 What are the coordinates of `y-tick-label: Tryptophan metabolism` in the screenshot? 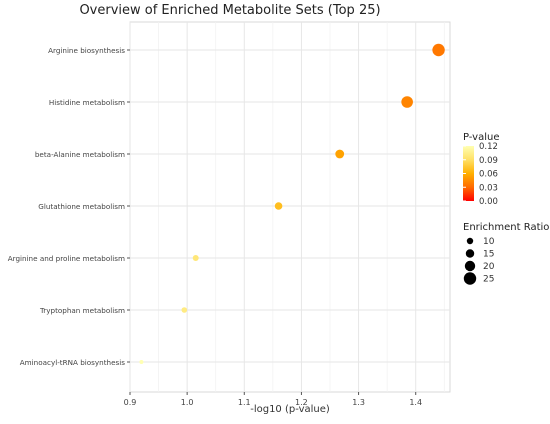 It's located at (82, 310).